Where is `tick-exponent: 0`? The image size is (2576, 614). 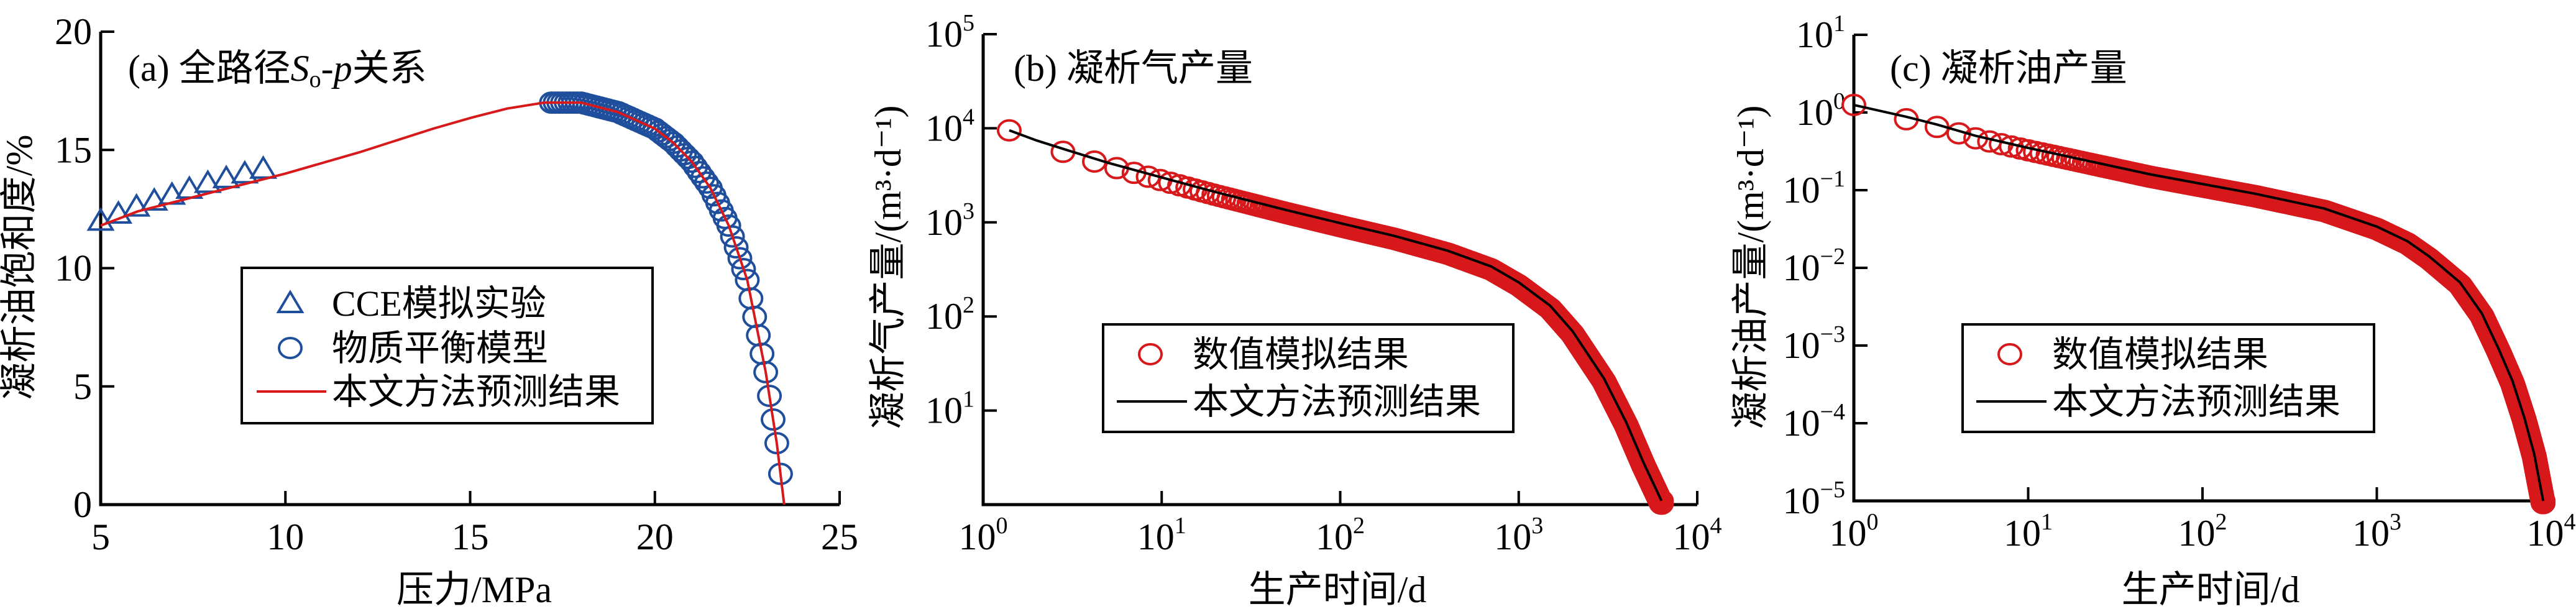 tick-exponent: 0 is located at coordinates (1002, 526).